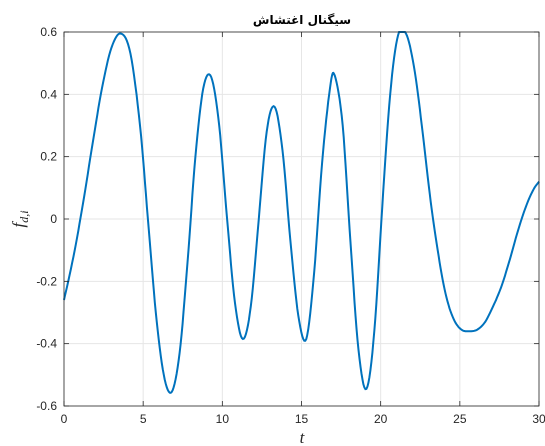  Describe the element at coordinates (223, 419) in the screenshot. I see `x-tick-label: 10` at that location.